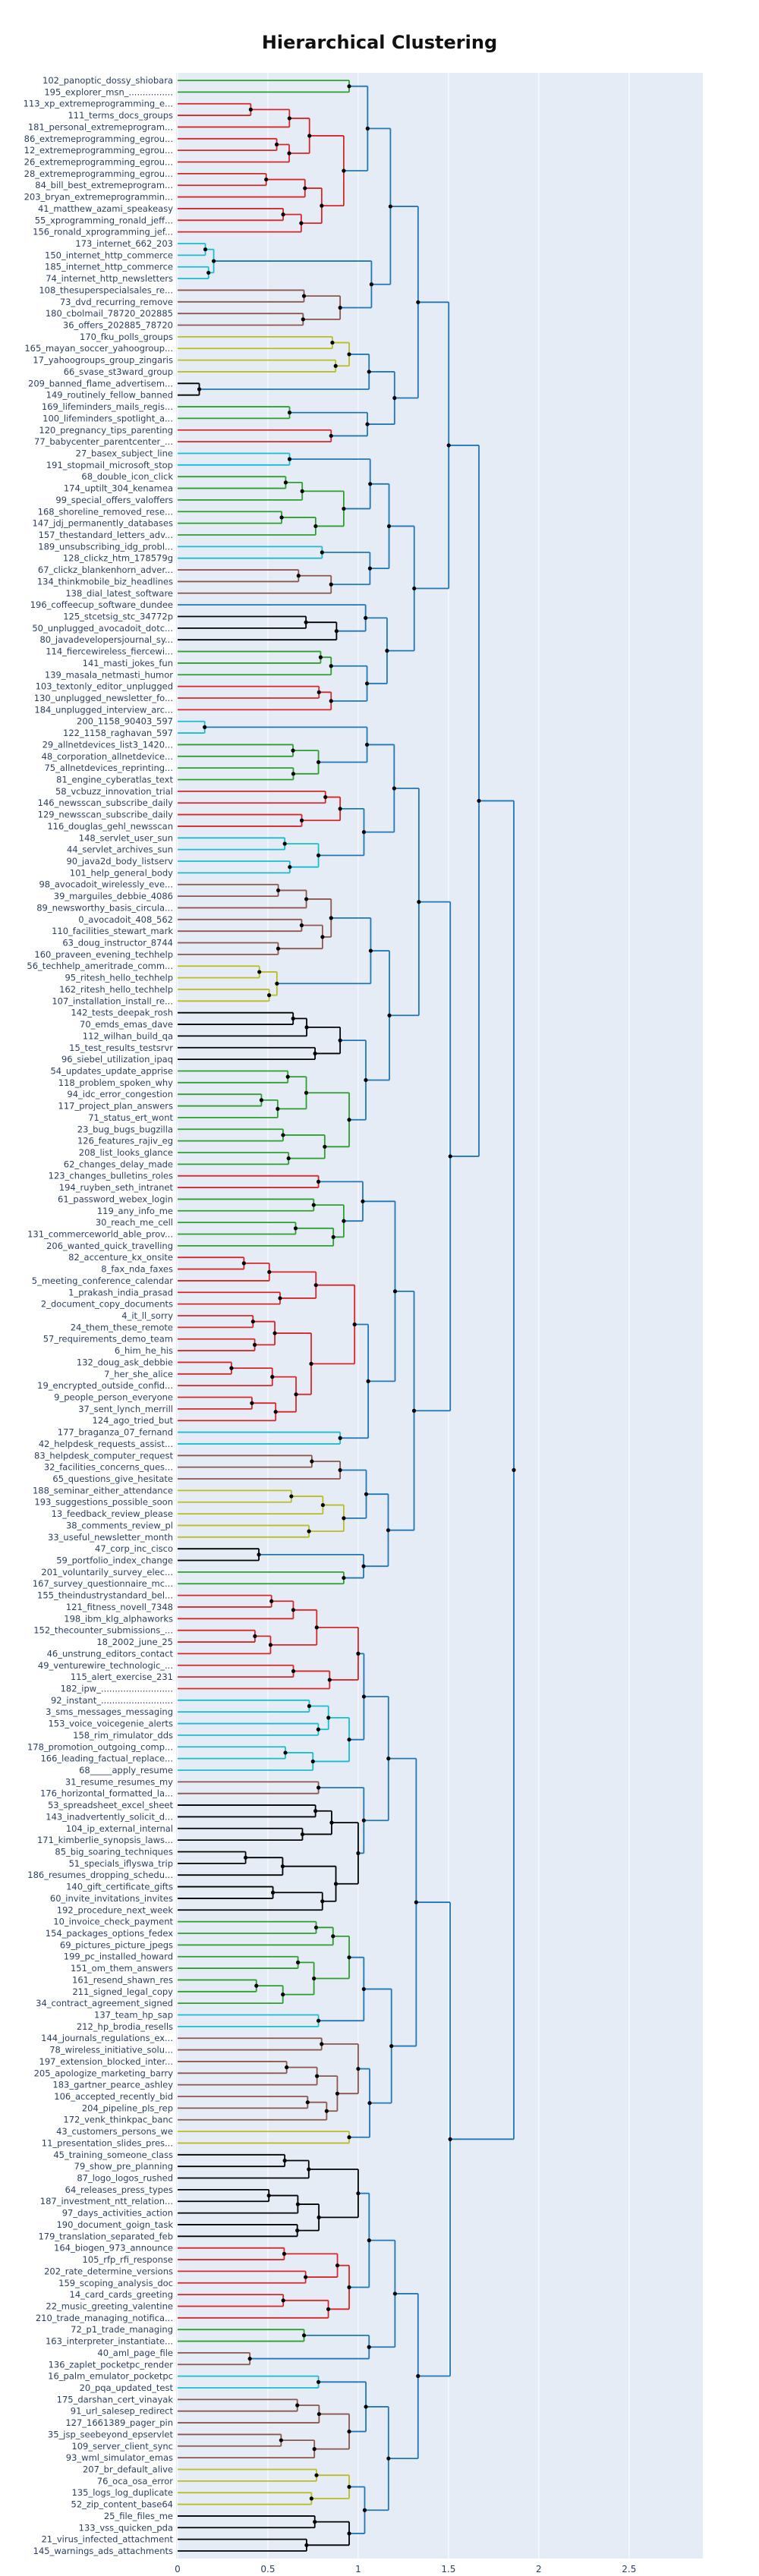 The height and width of the screenshot is (2576, 759). What do you see at coordinates (126, 1024) in the screenshot?
I see `leaf-label: 70_emds_emas_dave` at bounding box center [126, 1024].